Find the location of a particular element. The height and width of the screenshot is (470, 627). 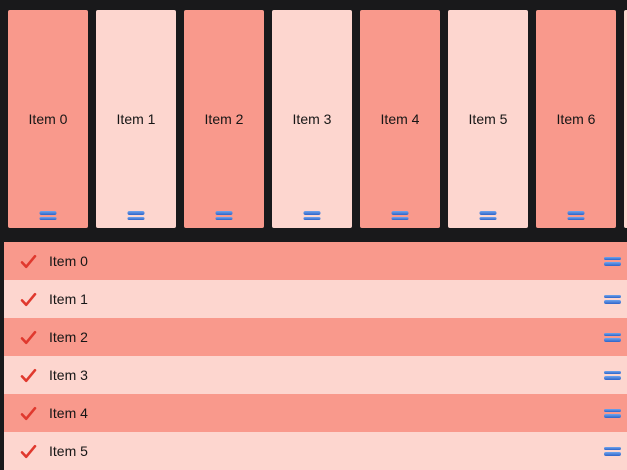

draggable-card: Item 0 is located at coordinates (48, 119).